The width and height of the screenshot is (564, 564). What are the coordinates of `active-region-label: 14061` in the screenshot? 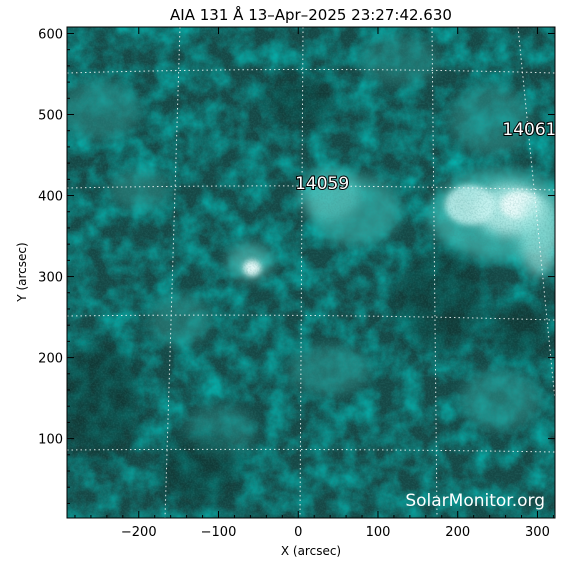 It's located at (529, 130).